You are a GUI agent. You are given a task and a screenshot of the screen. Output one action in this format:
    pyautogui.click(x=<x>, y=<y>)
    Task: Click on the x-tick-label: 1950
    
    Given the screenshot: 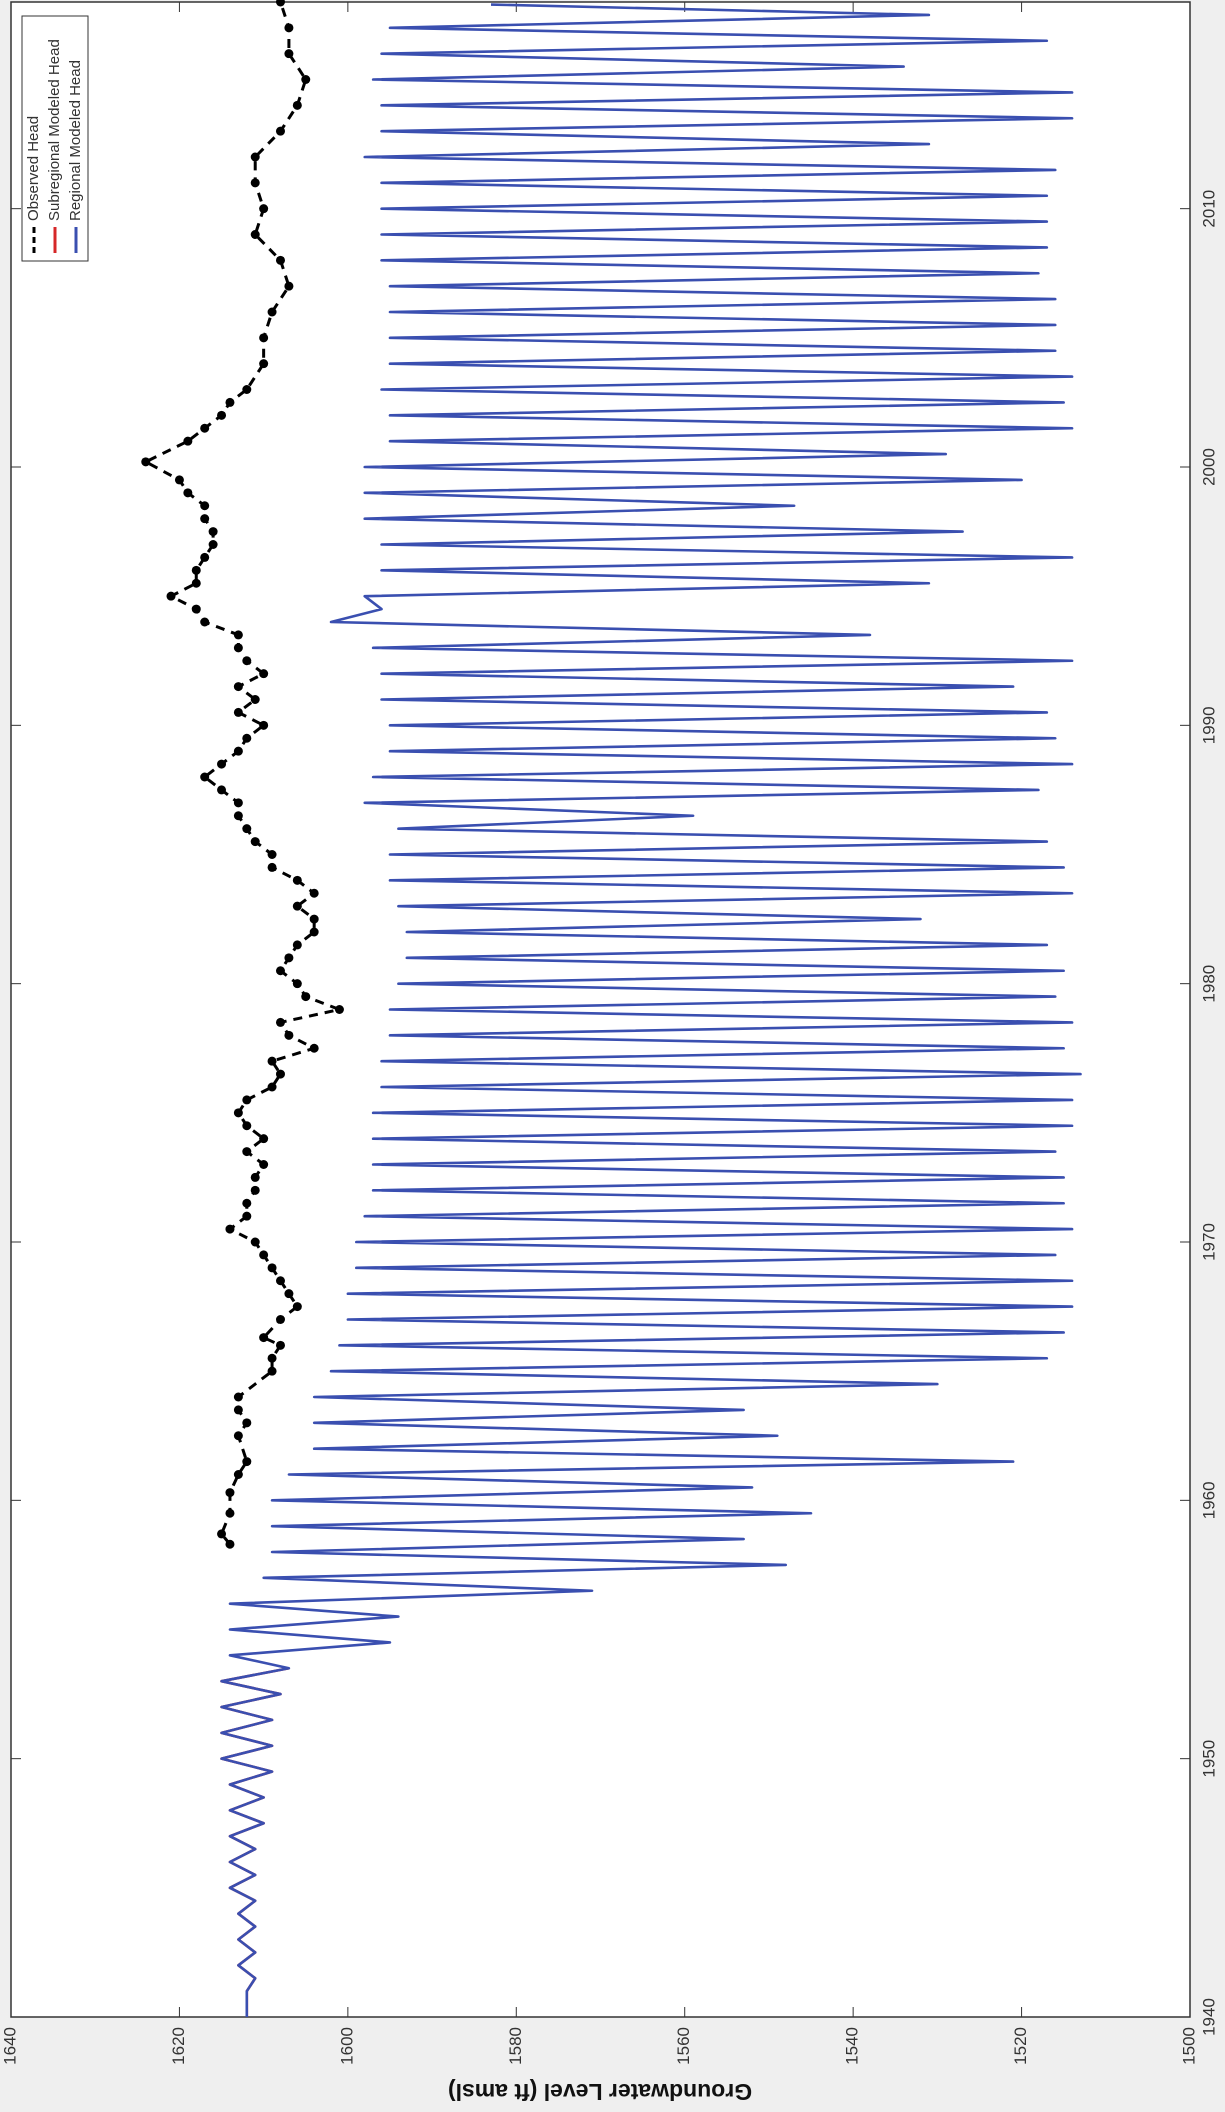 What is the action you would take?
    pyautogui.click(x=1208, y=1759)
    